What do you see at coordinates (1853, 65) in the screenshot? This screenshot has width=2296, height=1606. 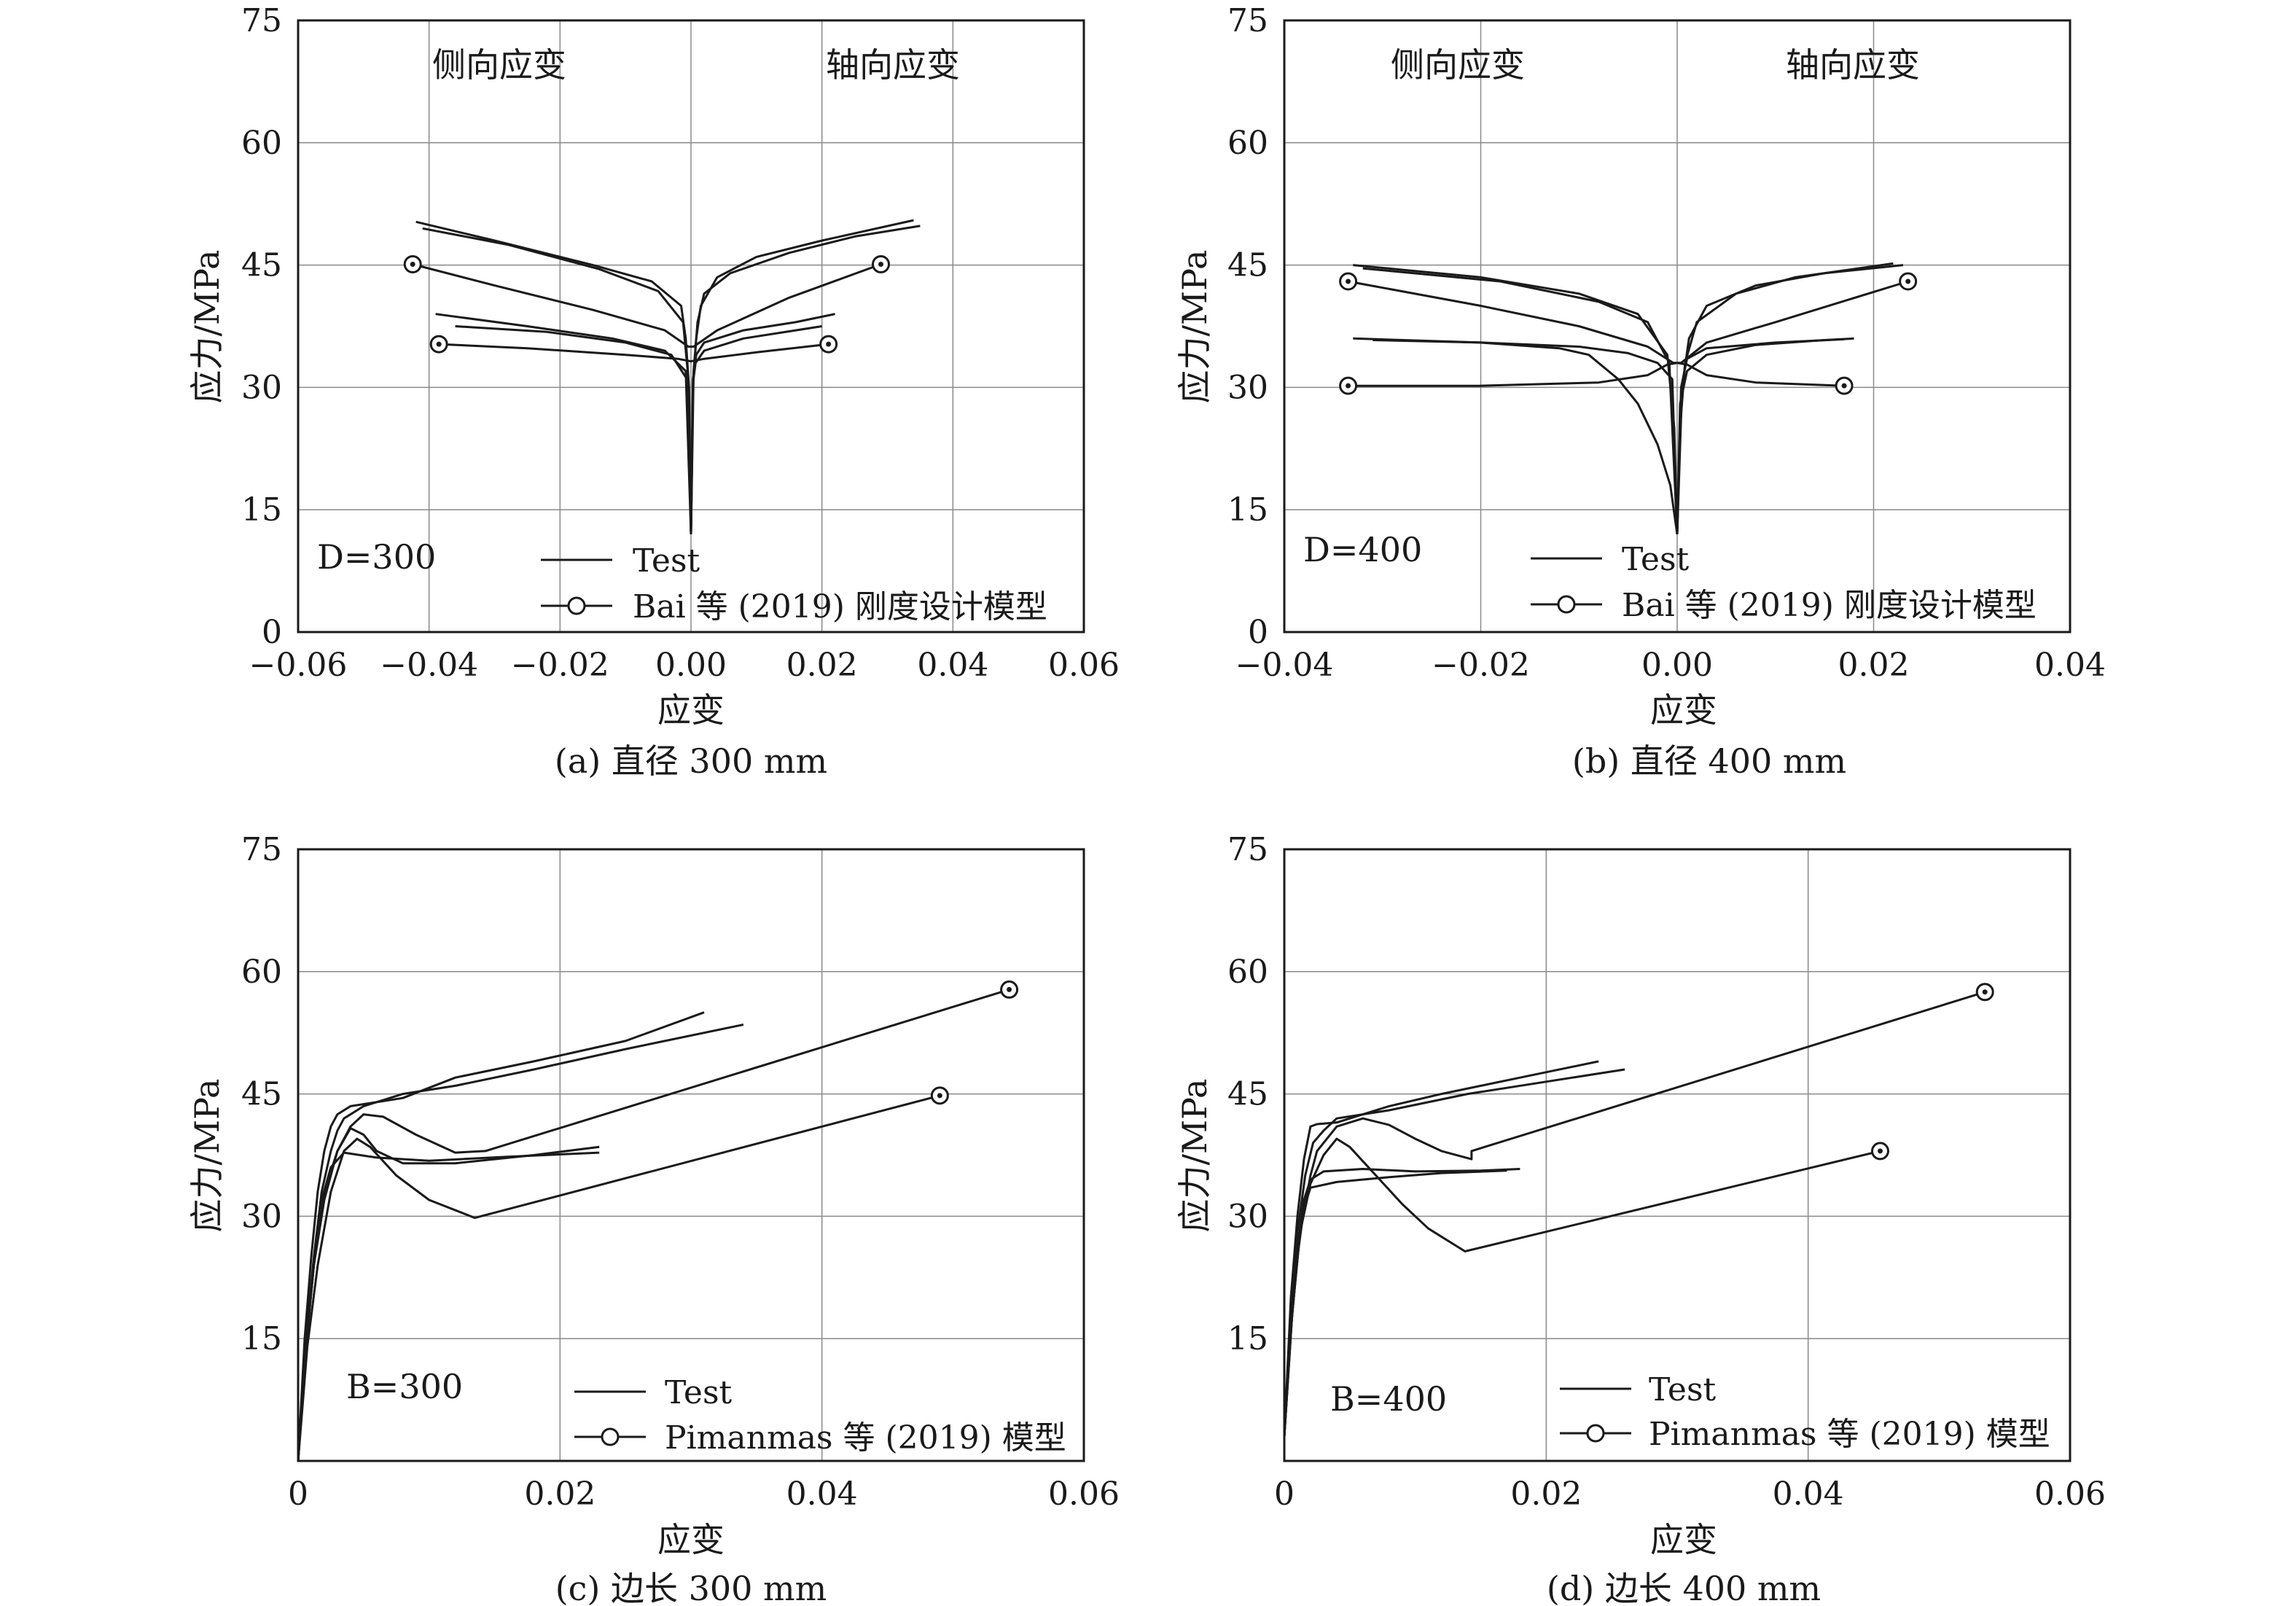 I see `region-label-axial: 轴向应变` at bounding box center [1853, 65].